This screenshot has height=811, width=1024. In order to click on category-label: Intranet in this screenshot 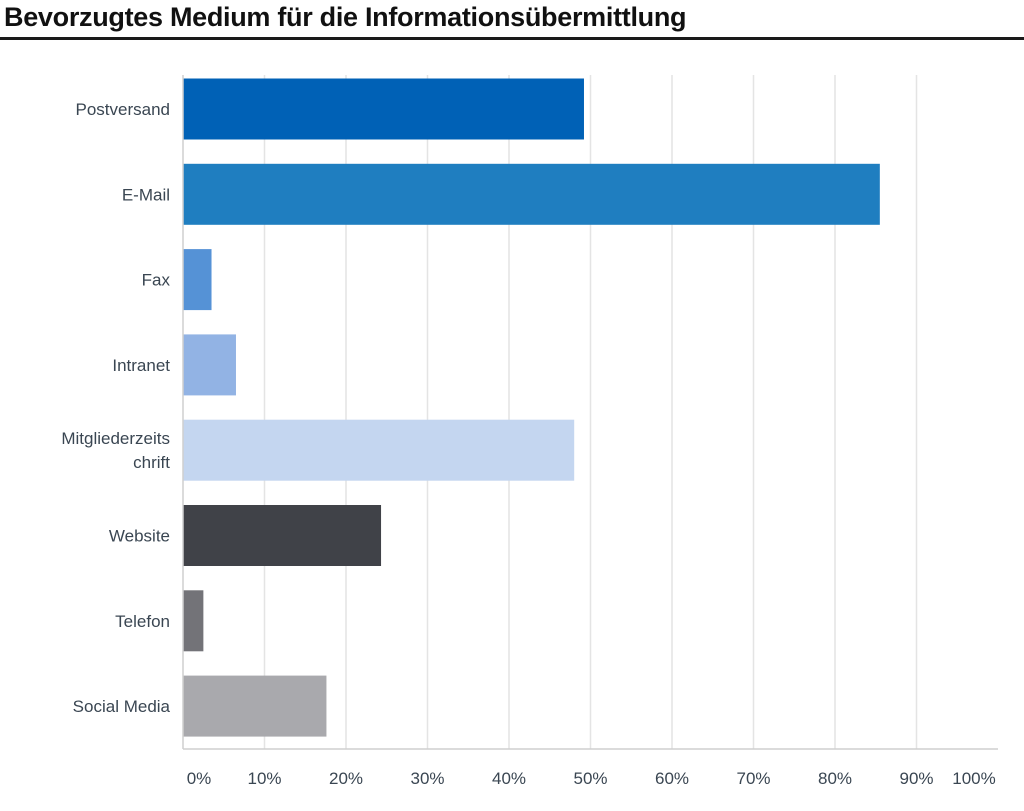, I will do `click(141, 365)`.